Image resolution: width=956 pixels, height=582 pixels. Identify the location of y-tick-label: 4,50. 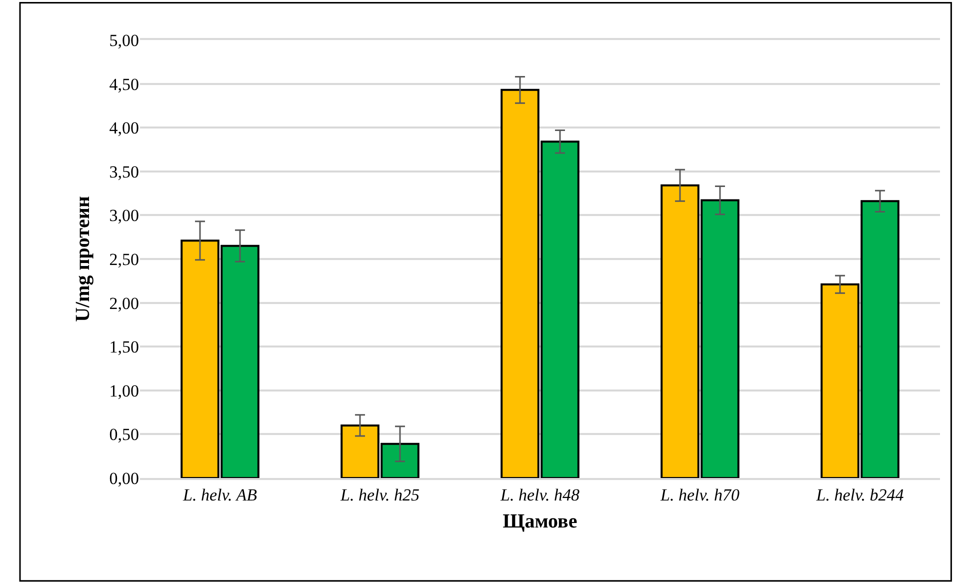
(124, 84).